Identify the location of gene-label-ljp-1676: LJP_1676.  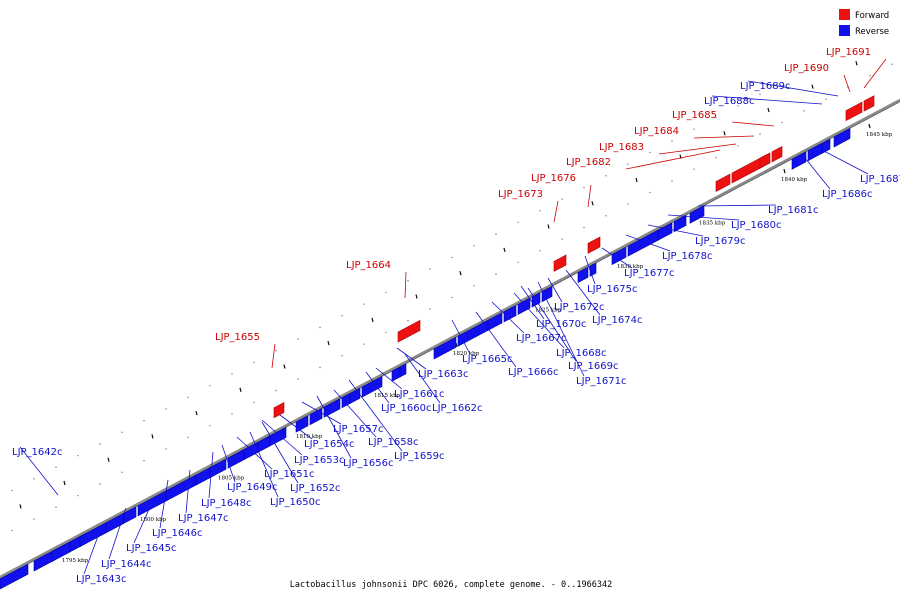
(553, 178).